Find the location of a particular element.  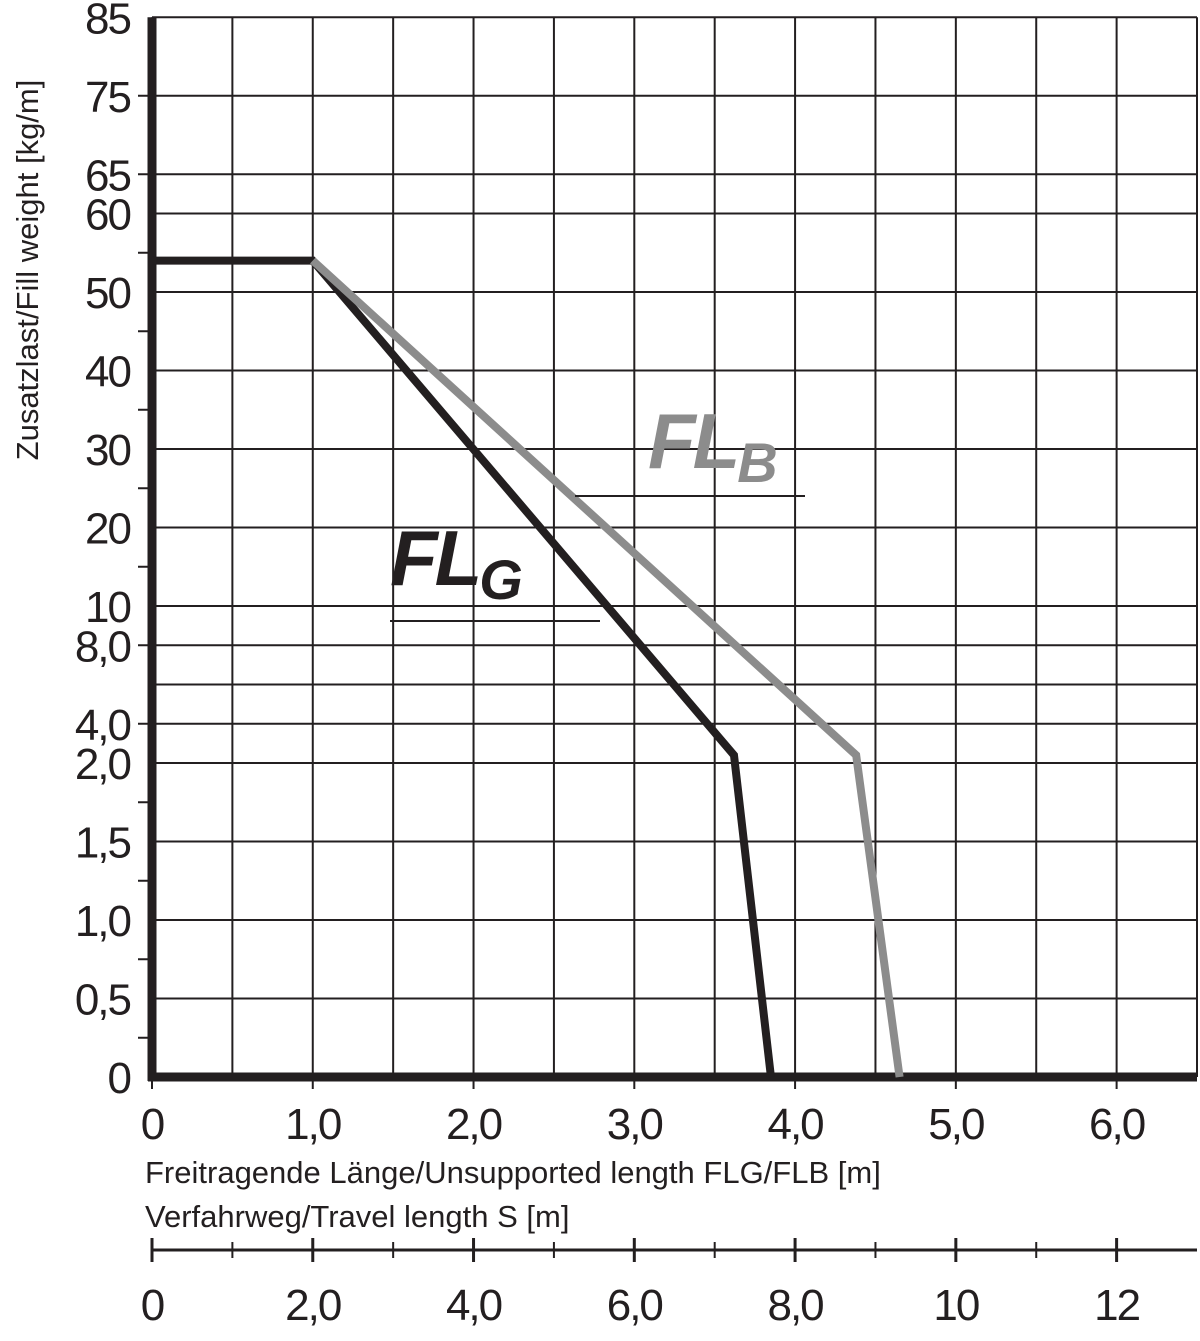

y-tick-label: 30 is located at coordinates (107, 450).